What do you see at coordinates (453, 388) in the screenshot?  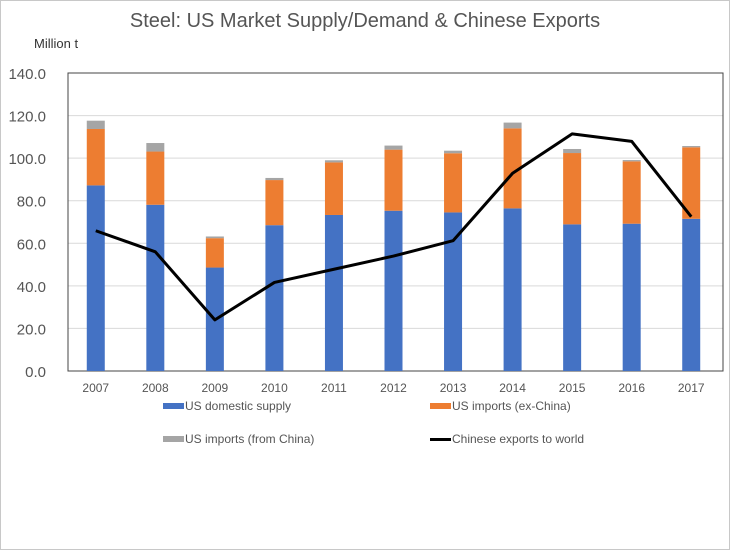 I see `x-tick-label: 2013` at bounding box center [453, 388].